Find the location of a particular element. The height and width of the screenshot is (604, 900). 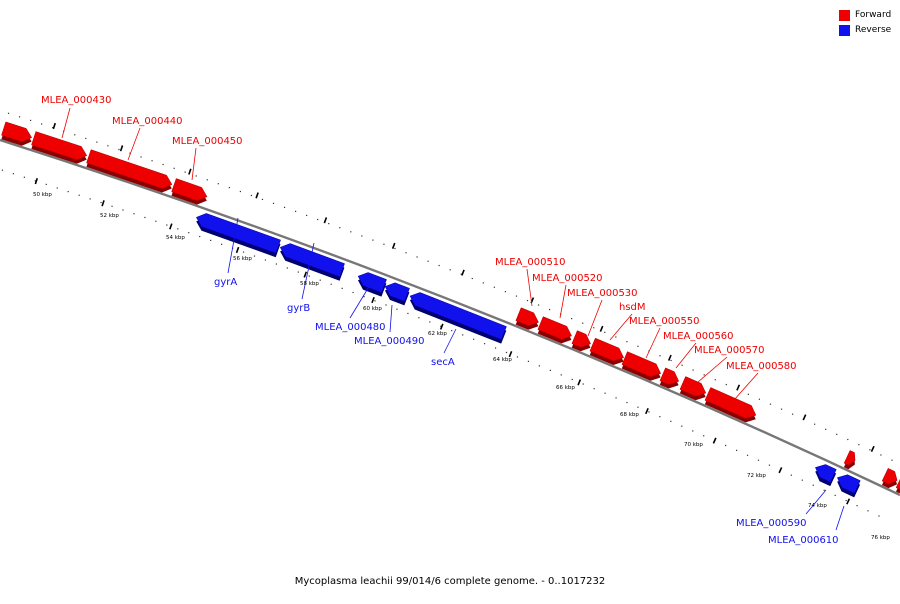

gene-label: MLEA_000510 is located at coordinates (530, 262).